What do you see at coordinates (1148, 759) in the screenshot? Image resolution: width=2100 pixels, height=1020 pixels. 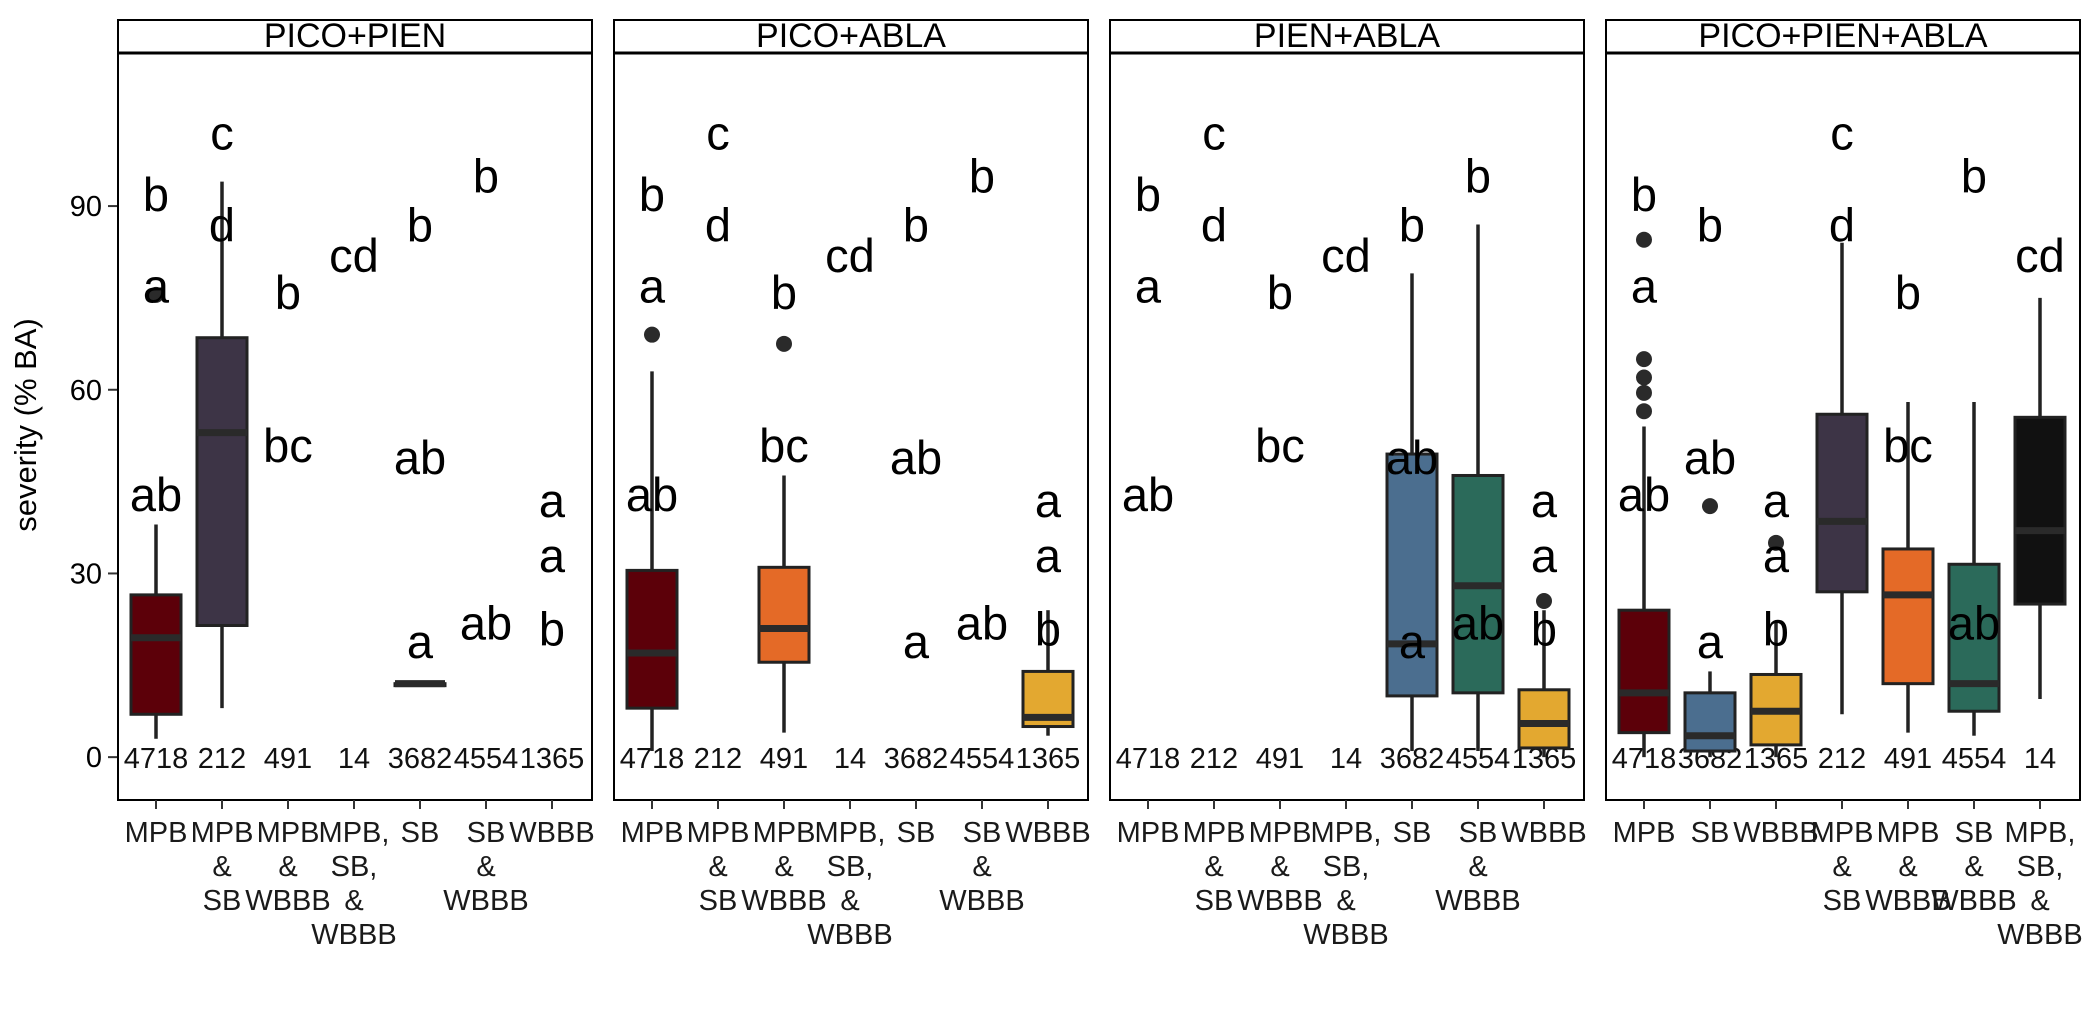 I see `sample-count-label: 4718` at bounding box center [1148, 759].